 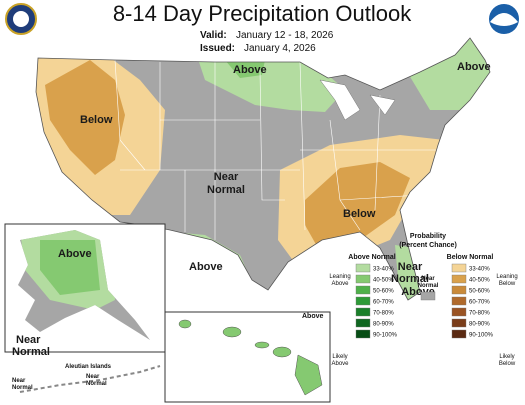 I want to click on logo, so click(x=262, y=19).